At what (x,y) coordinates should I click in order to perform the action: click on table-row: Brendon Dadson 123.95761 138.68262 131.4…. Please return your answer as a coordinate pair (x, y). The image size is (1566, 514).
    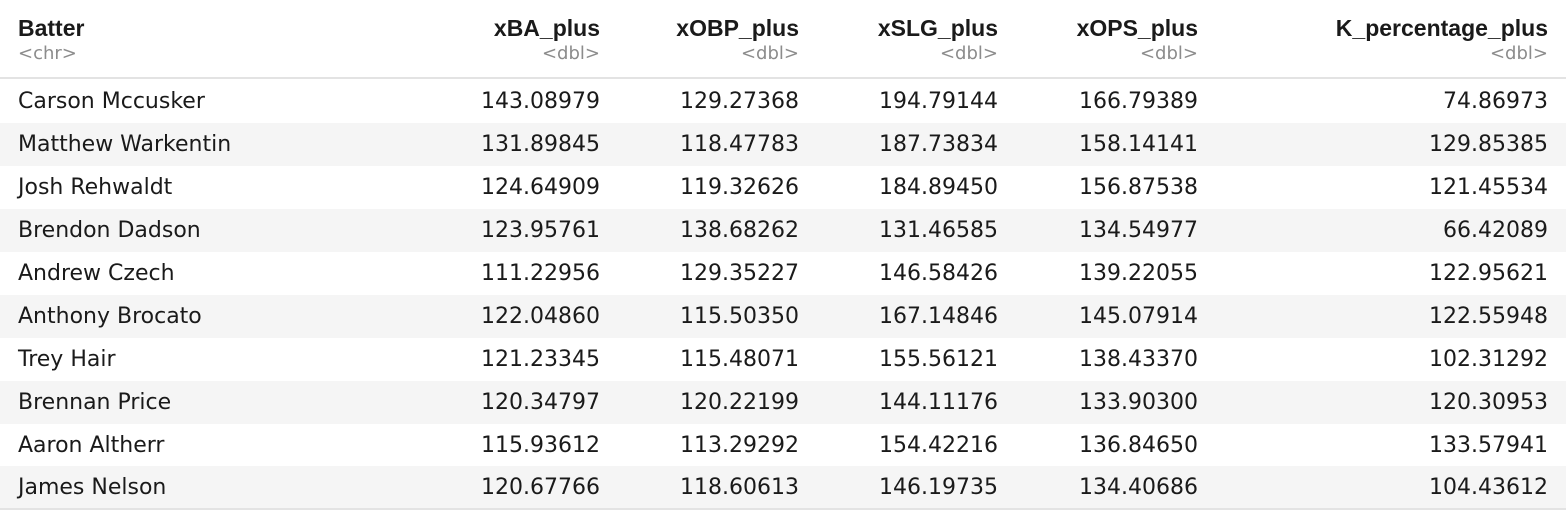
    Looking at the image, I should click on (783, 230).